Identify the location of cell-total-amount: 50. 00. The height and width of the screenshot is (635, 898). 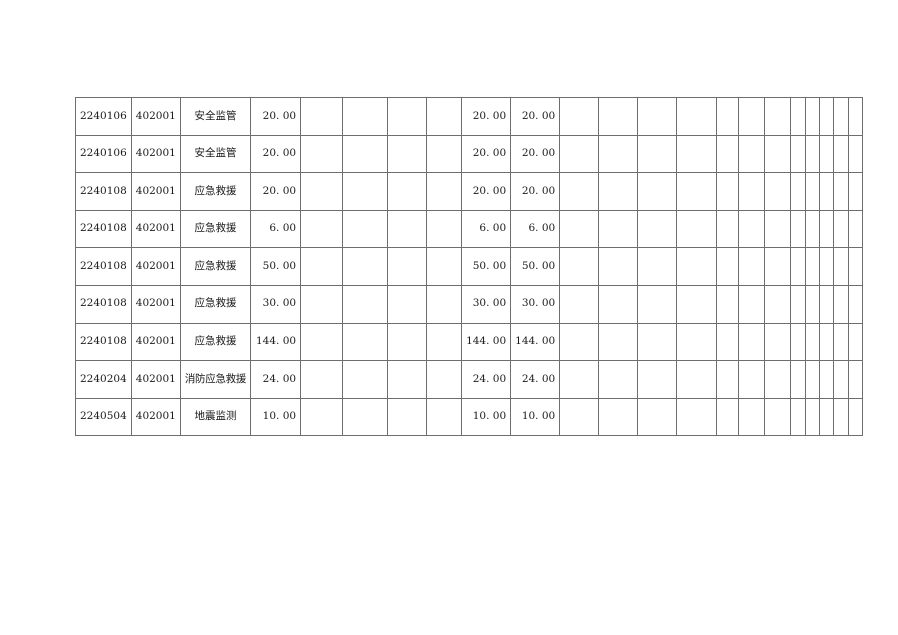
(276, 266).